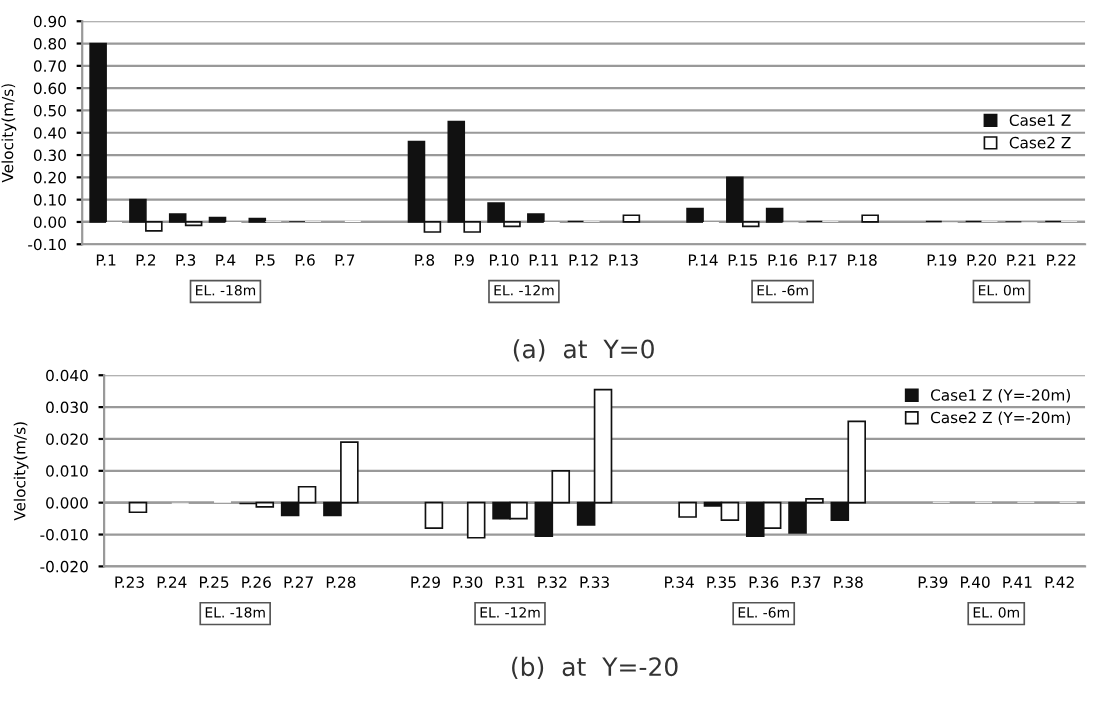  I want to click on text: (b) at Y=-20, so click(595, 668).